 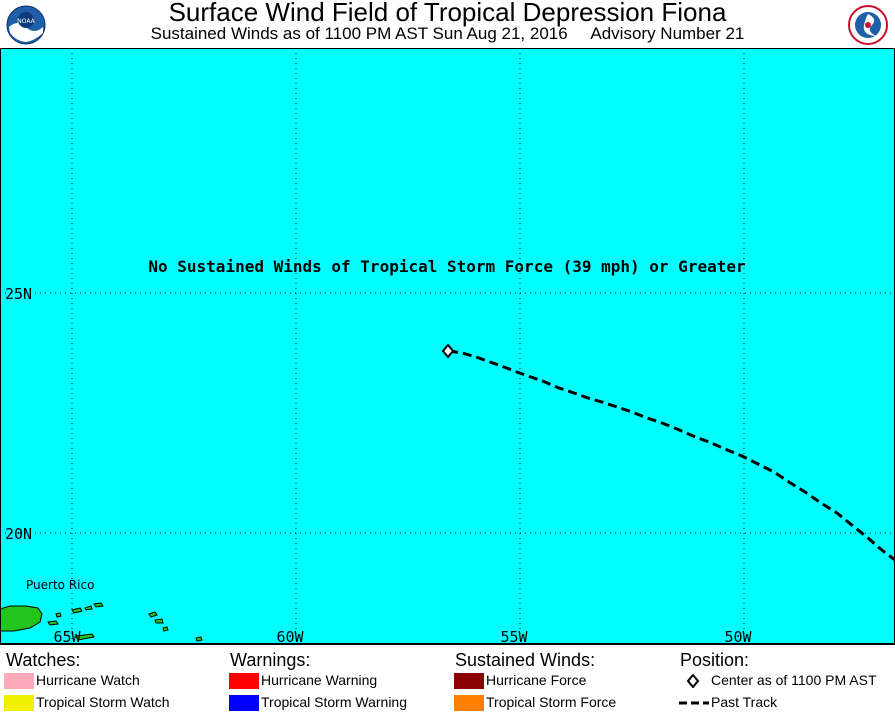 I want to click on island-st-croix, so click(x=85, y=637).